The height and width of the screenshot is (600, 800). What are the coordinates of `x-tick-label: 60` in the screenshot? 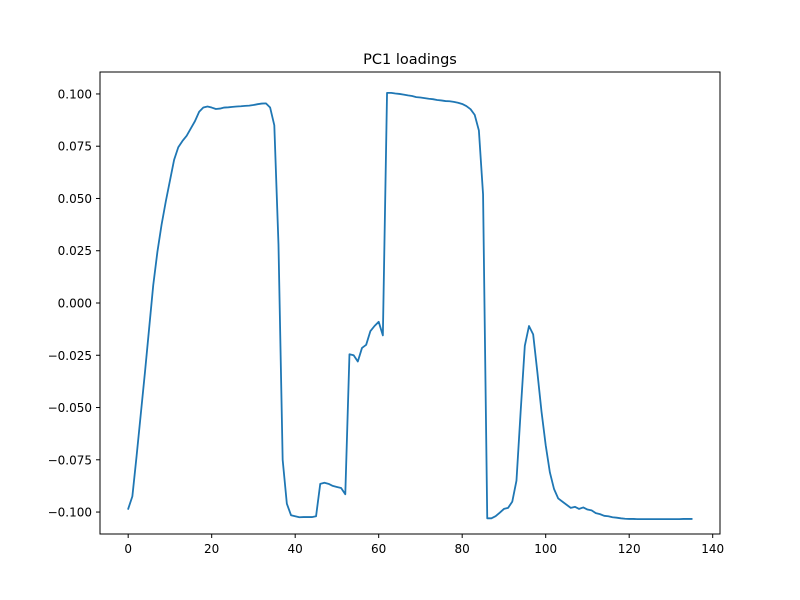 It's located at (378, 549).